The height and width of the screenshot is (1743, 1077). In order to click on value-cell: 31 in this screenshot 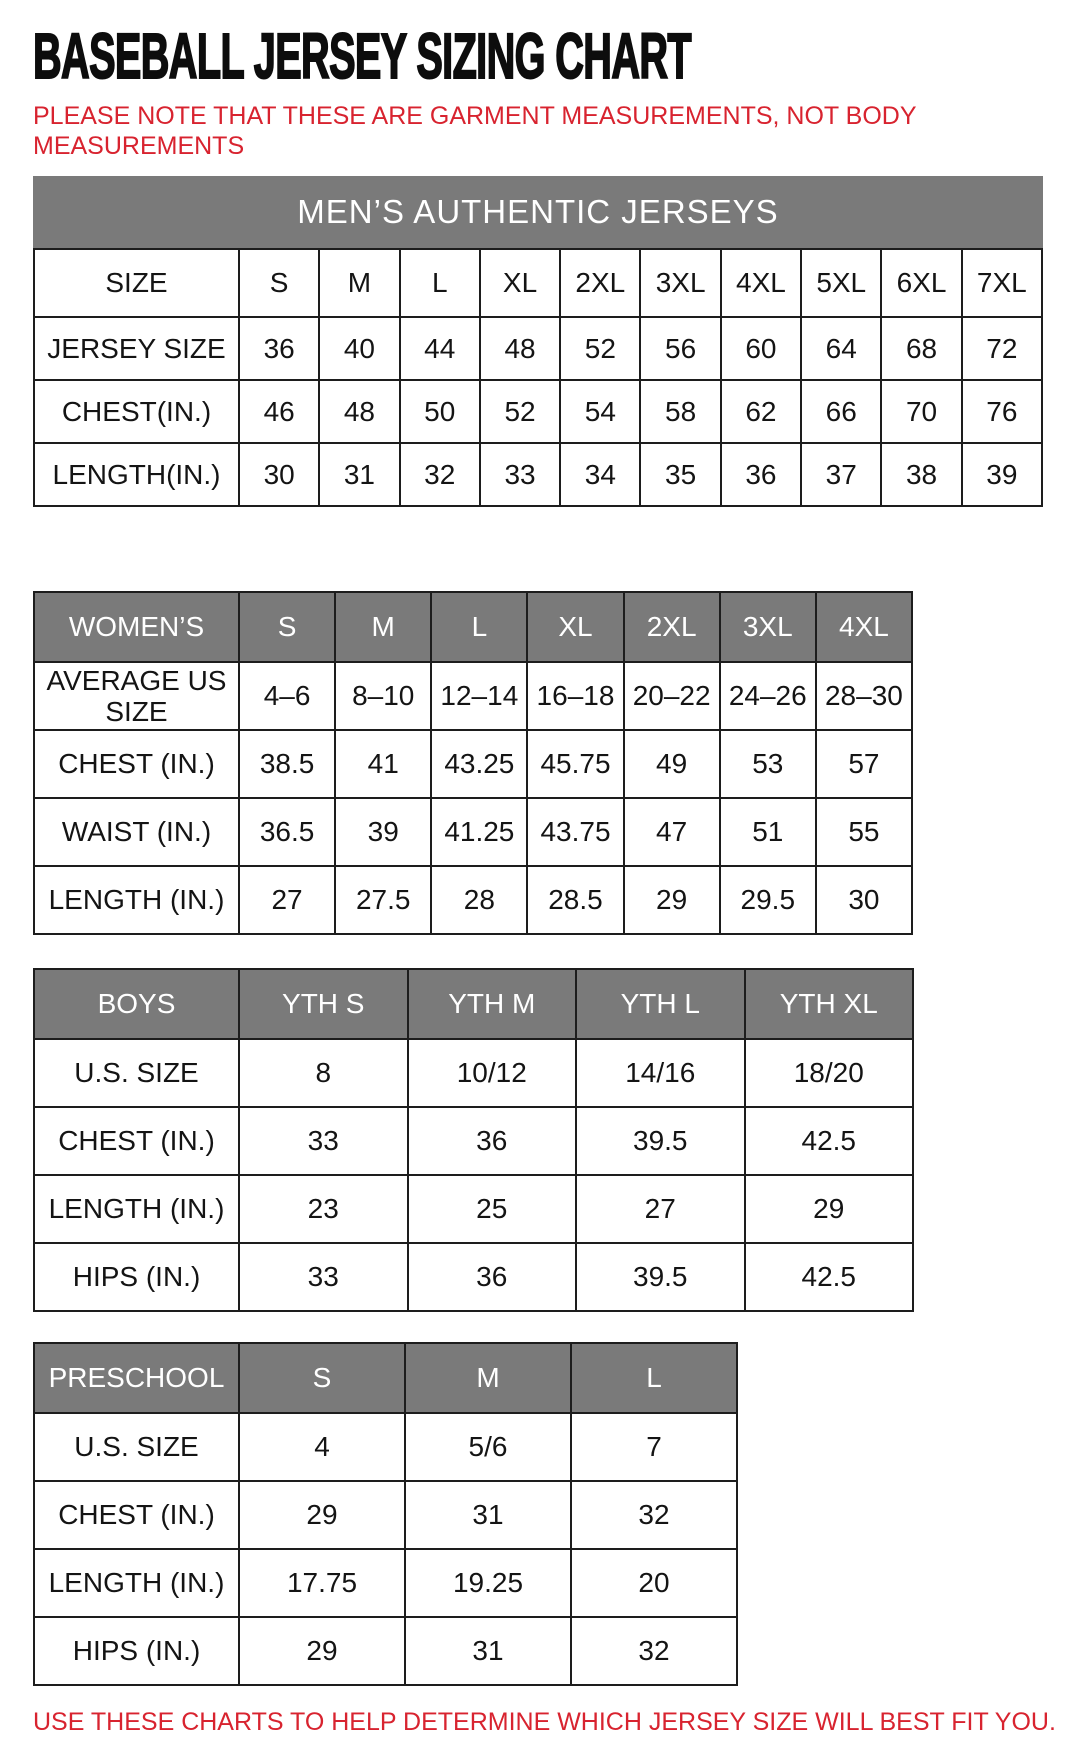, I will do `click(488, 1515)`.